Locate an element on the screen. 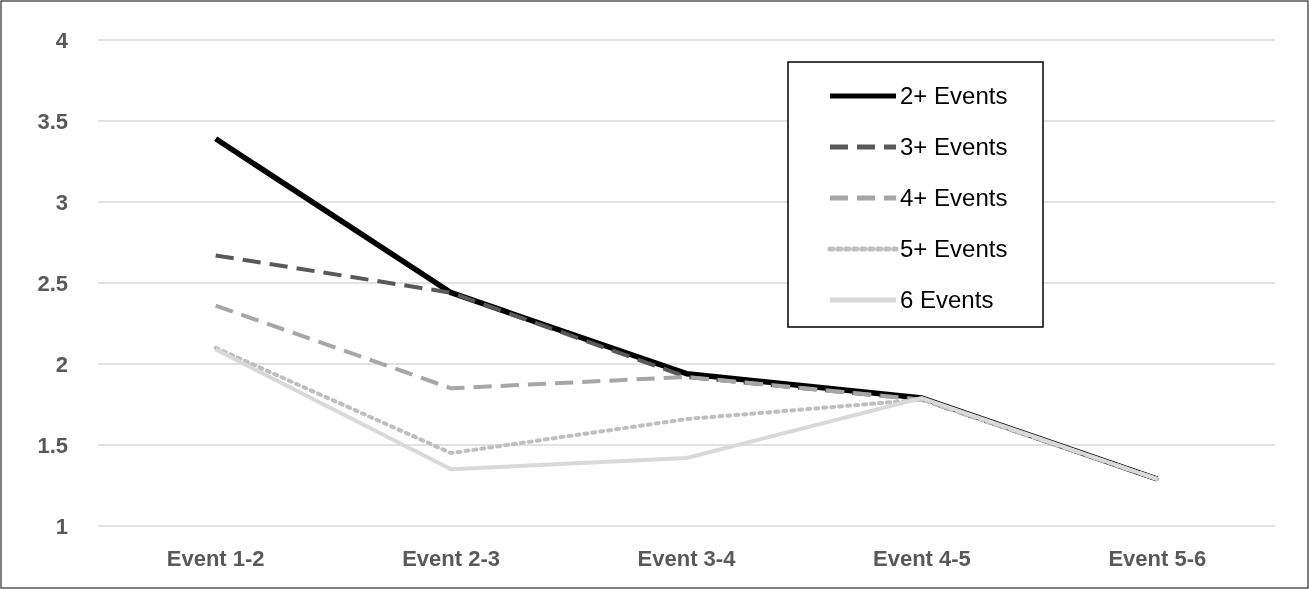 This screenshot has width=1309, height=589. x-tick-label: Event 3-4 is located at coordinates (687, 558).